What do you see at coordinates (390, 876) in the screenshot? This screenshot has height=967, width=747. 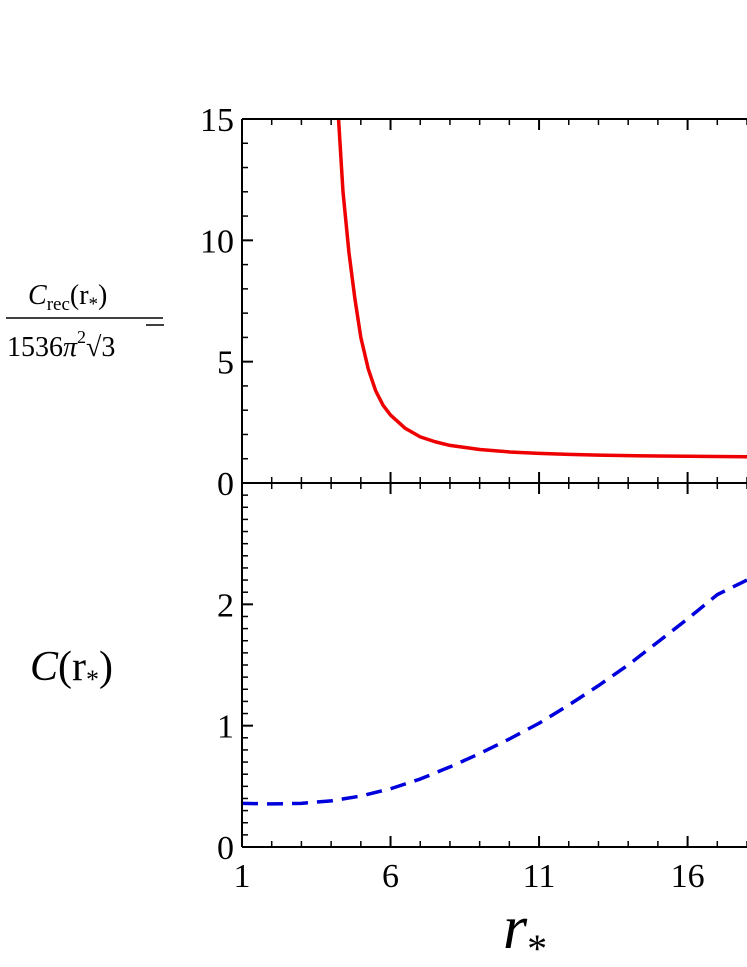 I see `x-tick-label: 6` at bounding box center [390, 876].